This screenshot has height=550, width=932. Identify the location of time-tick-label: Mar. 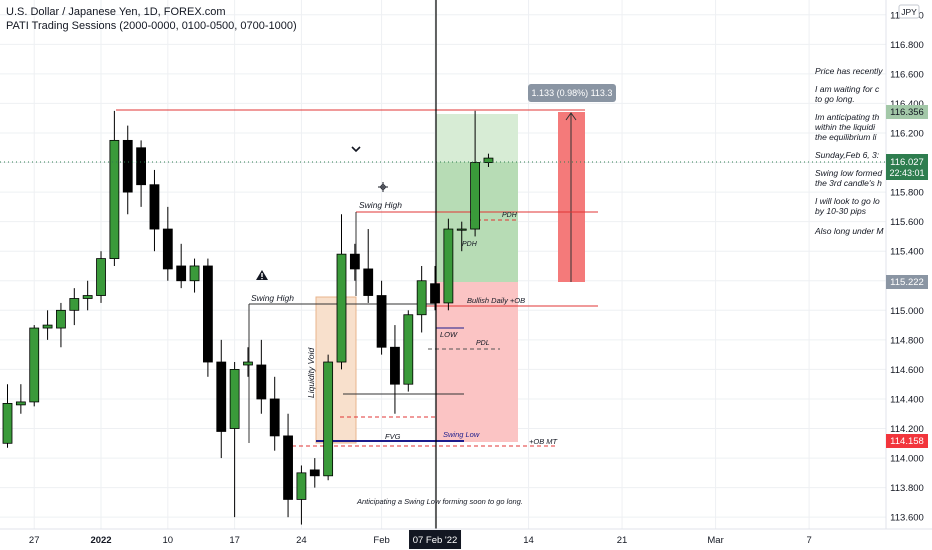
(715, 540).